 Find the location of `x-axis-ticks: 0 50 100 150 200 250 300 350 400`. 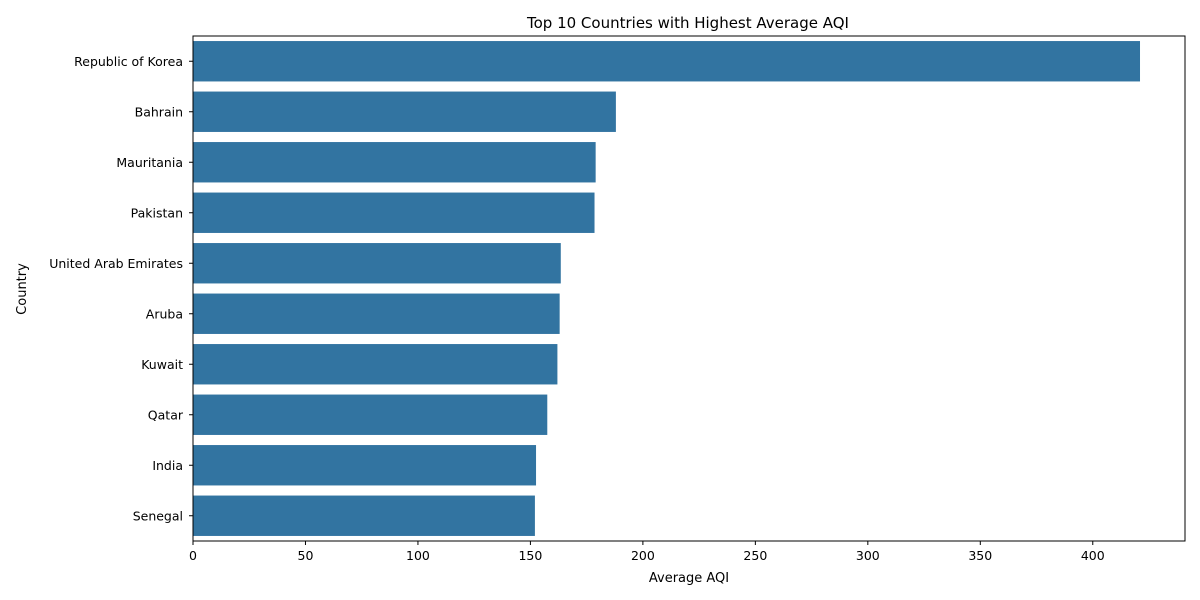

x-axis-ticks: 0 50 100 150 200 250 300 350 400 is located at coordinates (647, 552).